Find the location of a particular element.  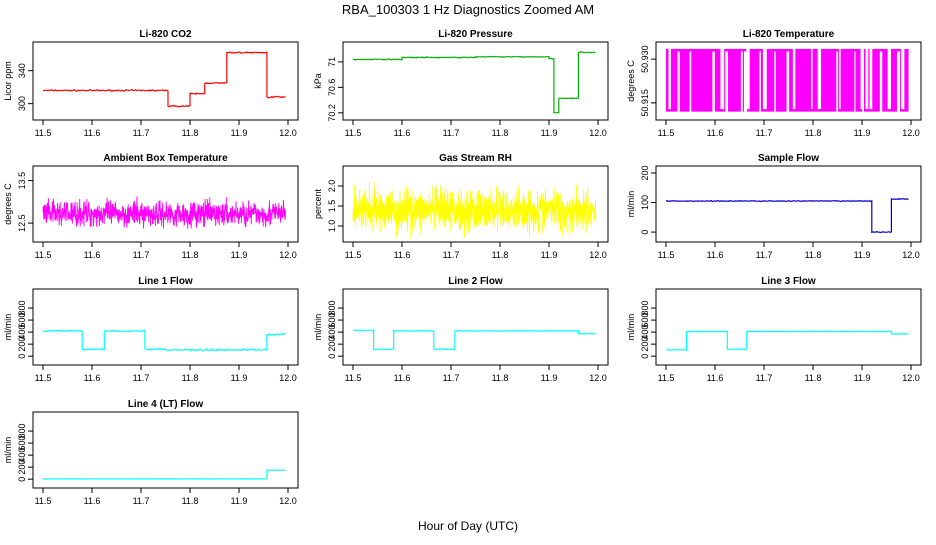

panel-title: Line 4 (LT) Flow is located at coordinates (166, 404).